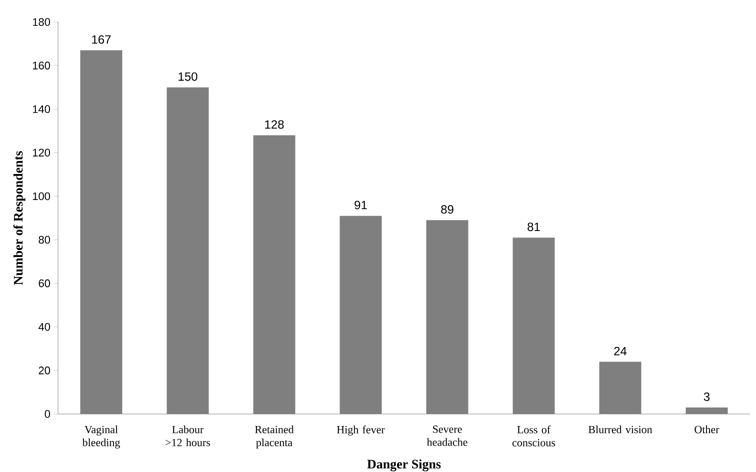 The image size is (756, 472). Describe the element at coordinates (44, 326) in the screenshot. I see `y-tick-label: 40` at that location.